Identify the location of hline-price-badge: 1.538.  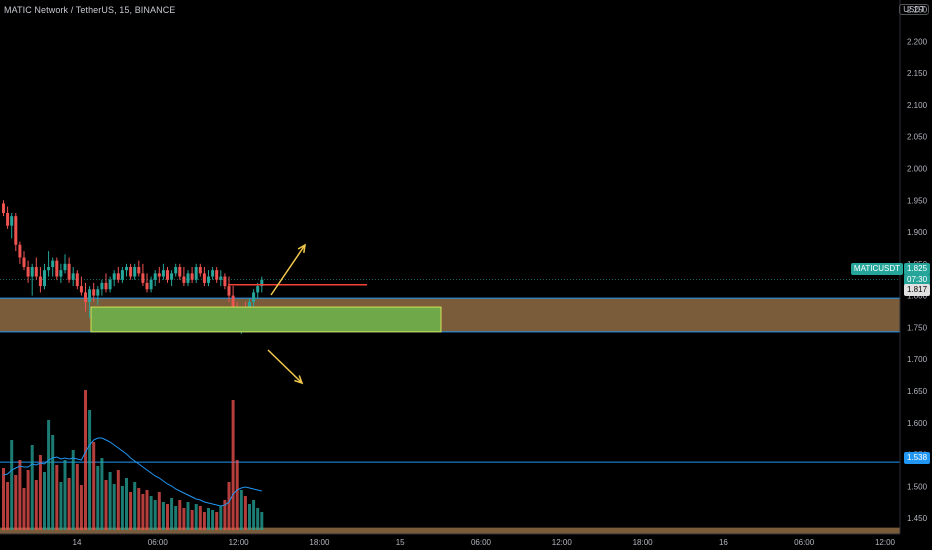
(917, 458).